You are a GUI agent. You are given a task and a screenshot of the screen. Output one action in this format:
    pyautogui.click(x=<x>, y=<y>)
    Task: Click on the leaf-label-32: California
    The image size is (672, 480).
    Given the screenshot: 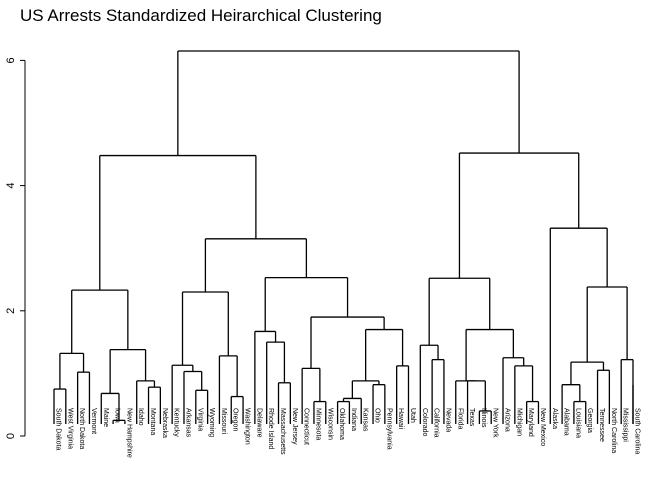 What is the action you would take?
    pyautogui.click(x=436, y=423)
    